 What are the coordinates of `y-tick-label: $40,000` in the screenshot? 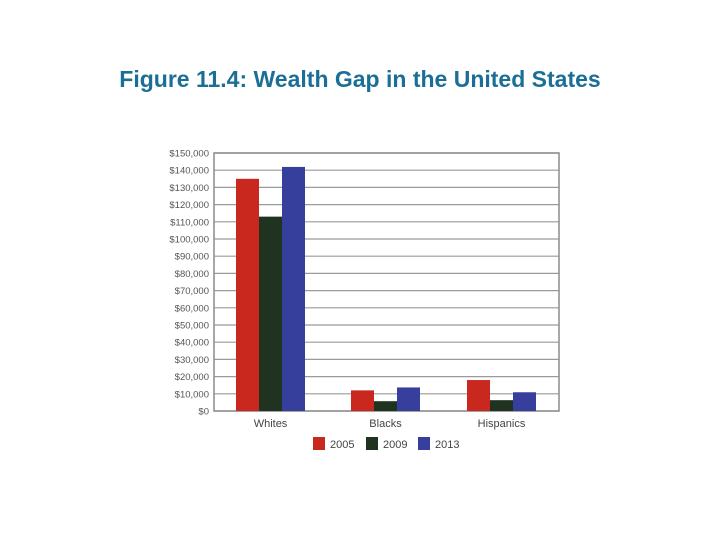 It's located at (192, 343).